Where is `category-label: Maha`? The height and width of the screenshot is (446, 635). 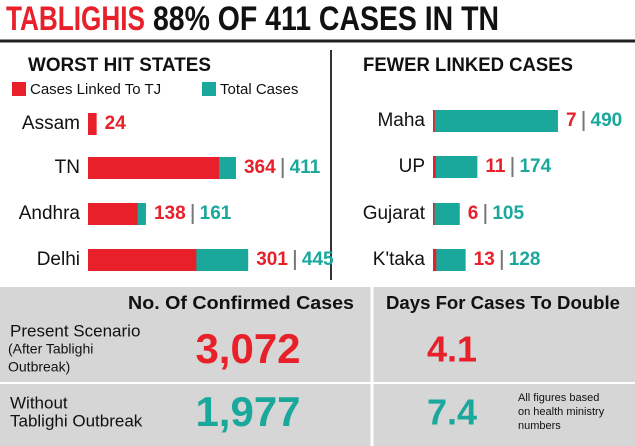
category-label: Maha is located at coordinates (401, 120).